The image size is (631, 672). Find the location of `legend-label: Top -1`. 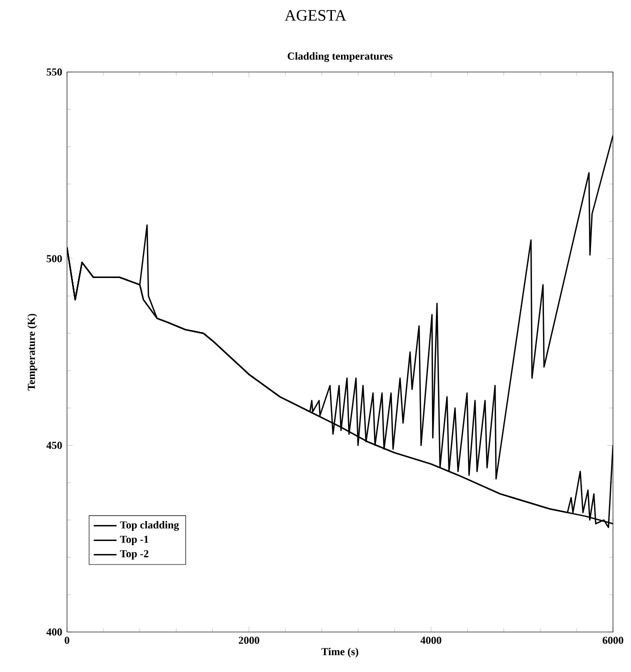

legend-label: Top -1 is located at coordinates (134, 541).